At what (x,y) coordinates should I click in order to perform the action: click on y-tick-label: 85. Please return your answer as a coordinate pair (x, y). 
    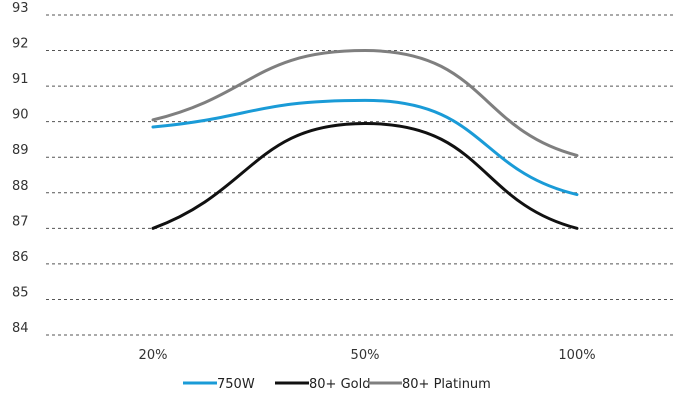
    Looking at the image, I should click on (20, 292).